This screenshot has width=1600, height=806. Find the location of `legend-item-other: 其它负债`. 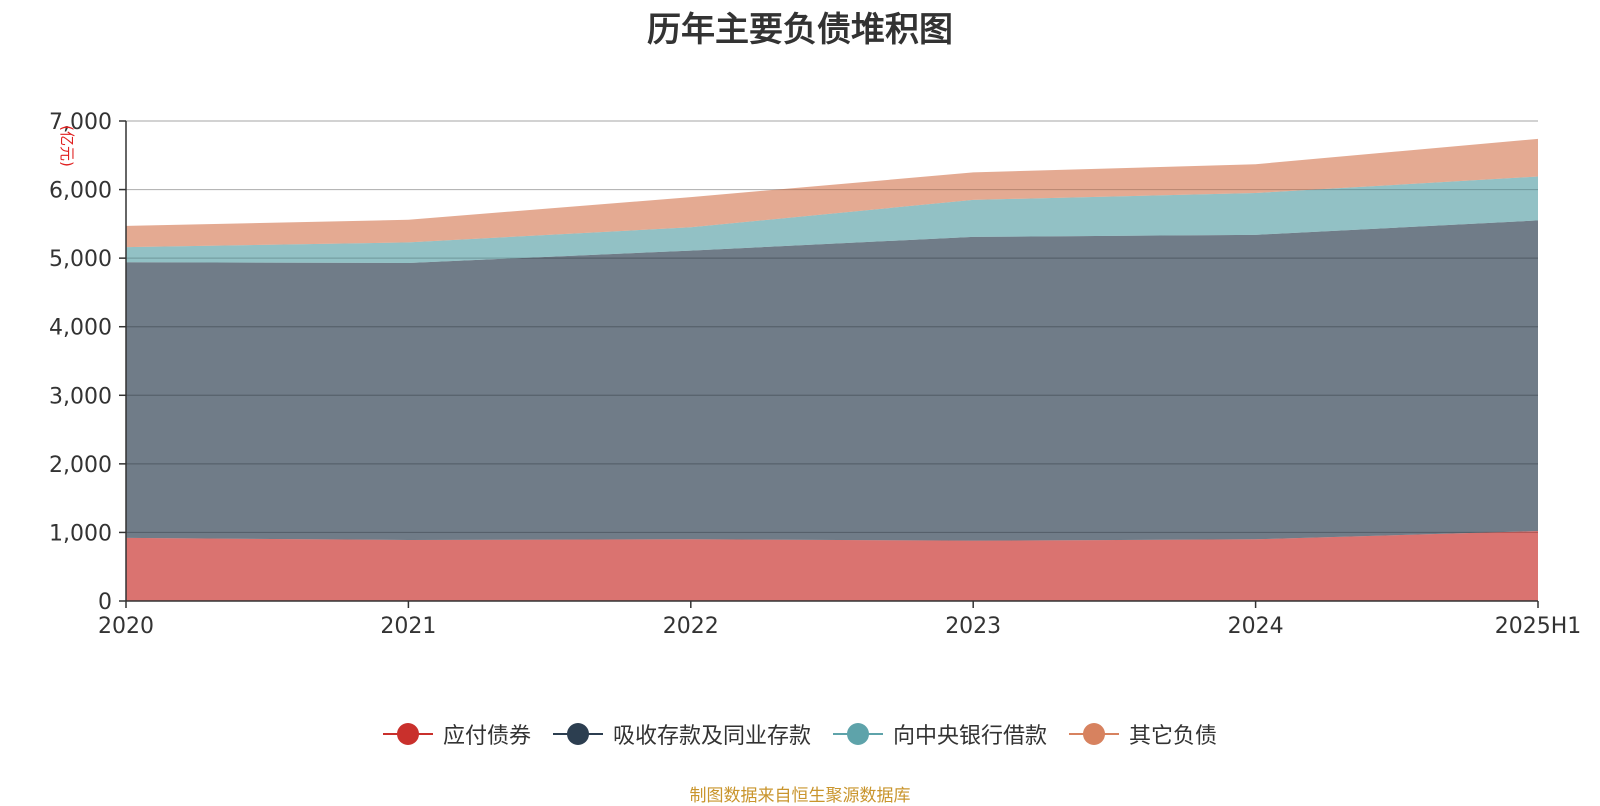

legend-item-other: 其它负债 is located at coordinates (1143, 734).